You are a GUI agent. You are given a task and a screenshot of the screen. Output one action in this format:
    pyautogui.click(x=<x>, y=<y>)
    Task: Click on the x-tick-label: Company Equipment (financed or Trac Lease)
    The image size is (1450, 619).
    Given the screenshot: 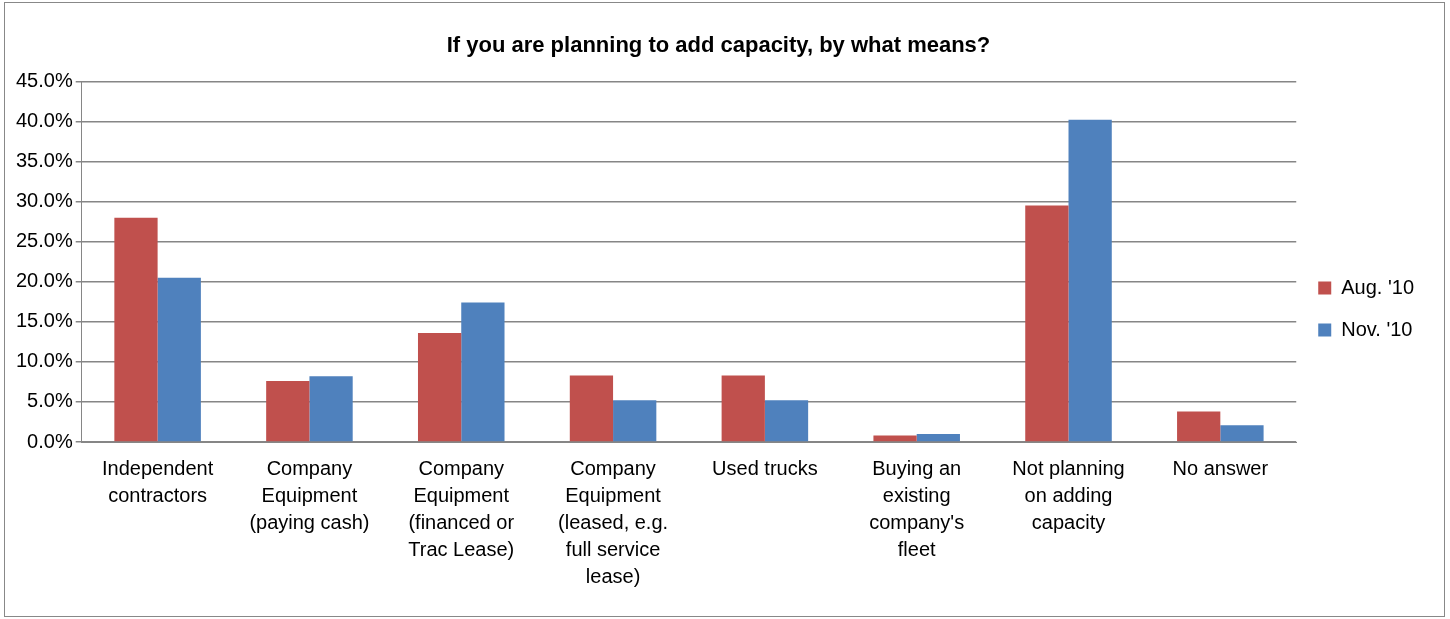 What is the action you would take?
    pyautogui.click(x=461, y=509)
    